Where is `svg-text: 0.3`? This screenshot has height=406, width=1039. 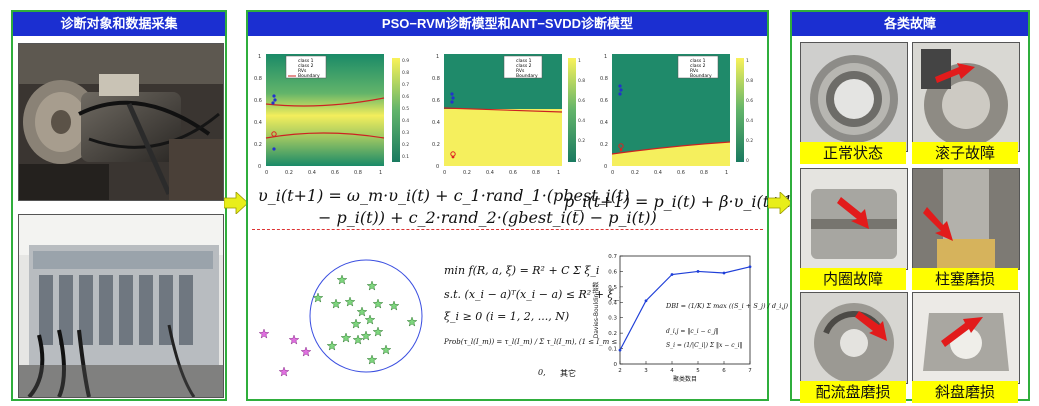
svg-text: 0.3 is located at coordinates (405, 133).